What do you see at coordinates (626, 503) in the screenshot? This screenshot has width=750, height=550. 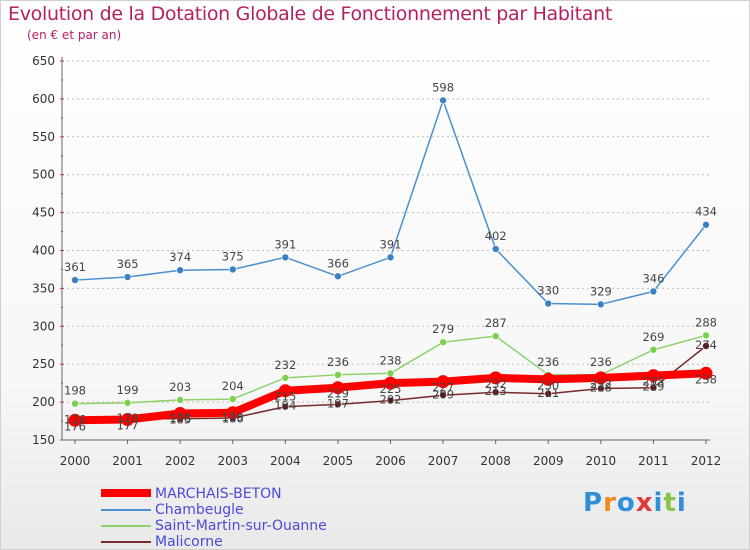 I see `logo-letter: o` at bounding box center [626, 503].